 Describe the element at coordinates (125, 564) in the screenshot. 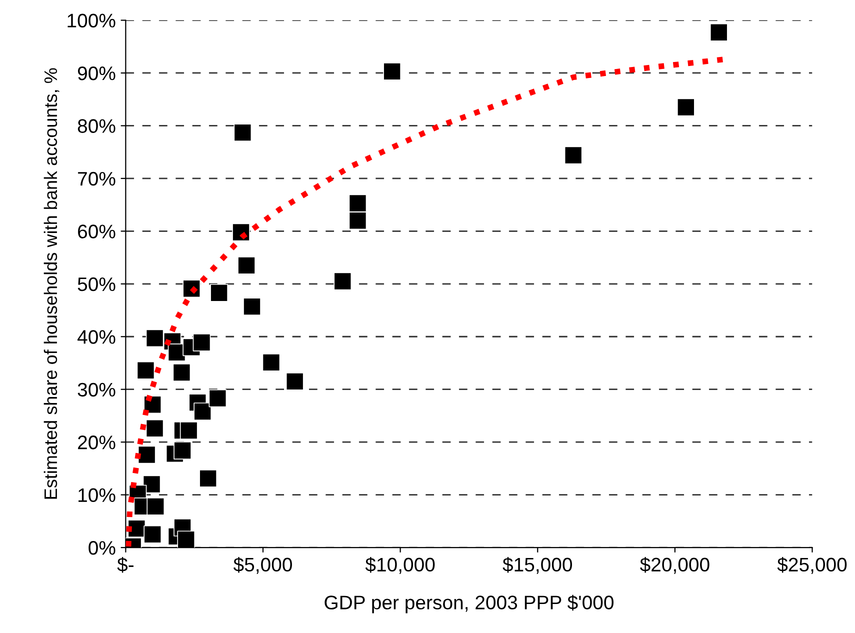

I see `x-tick-label: $-` at that location.